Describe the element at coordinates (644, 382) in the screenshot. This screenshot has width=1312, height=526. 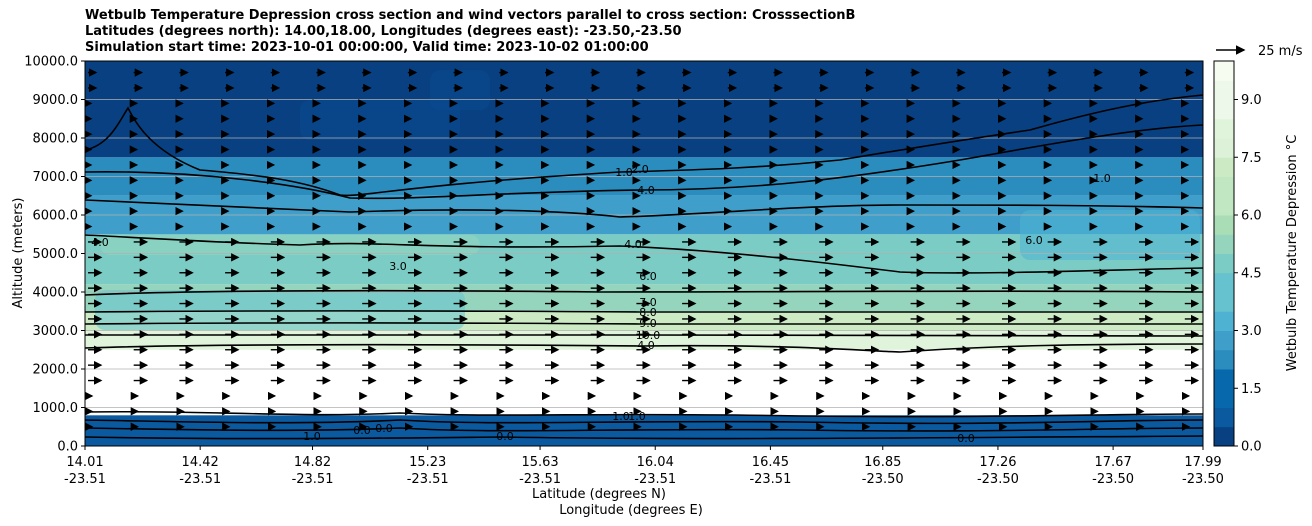
I see `contour-band` at that location.